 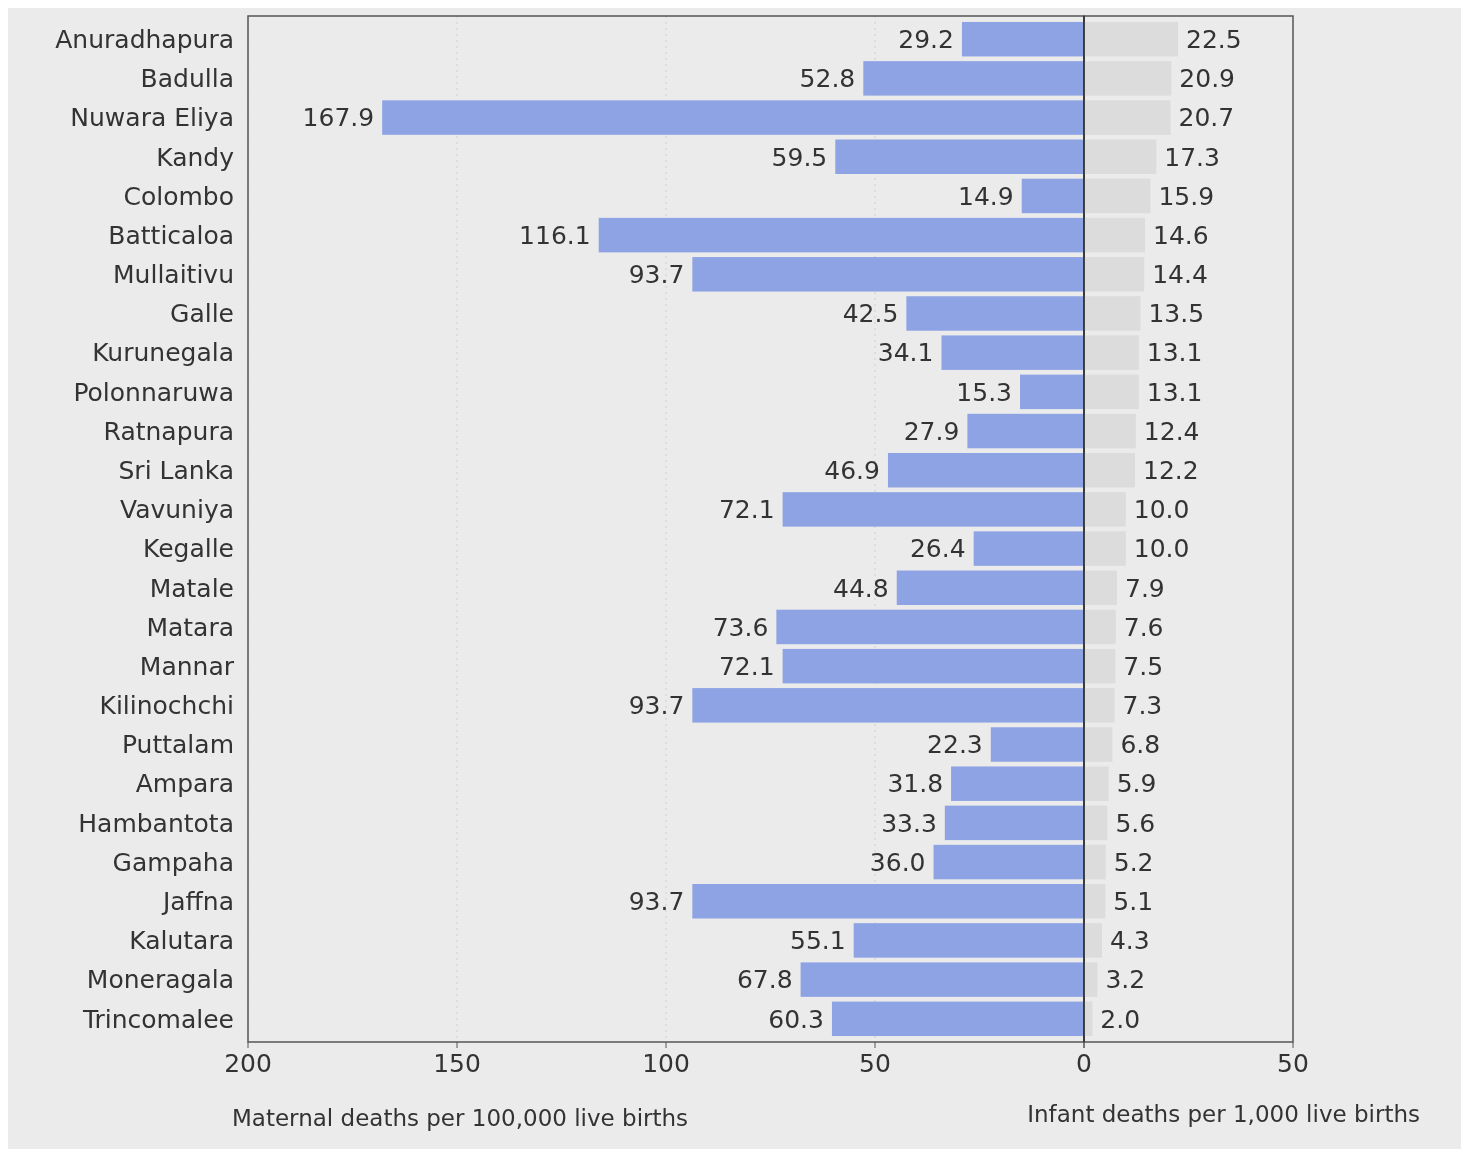 What do you see at coordinates (915, 784) in the screenshot?
I see `data-label: 31.8` at bounding box center [915, 784].